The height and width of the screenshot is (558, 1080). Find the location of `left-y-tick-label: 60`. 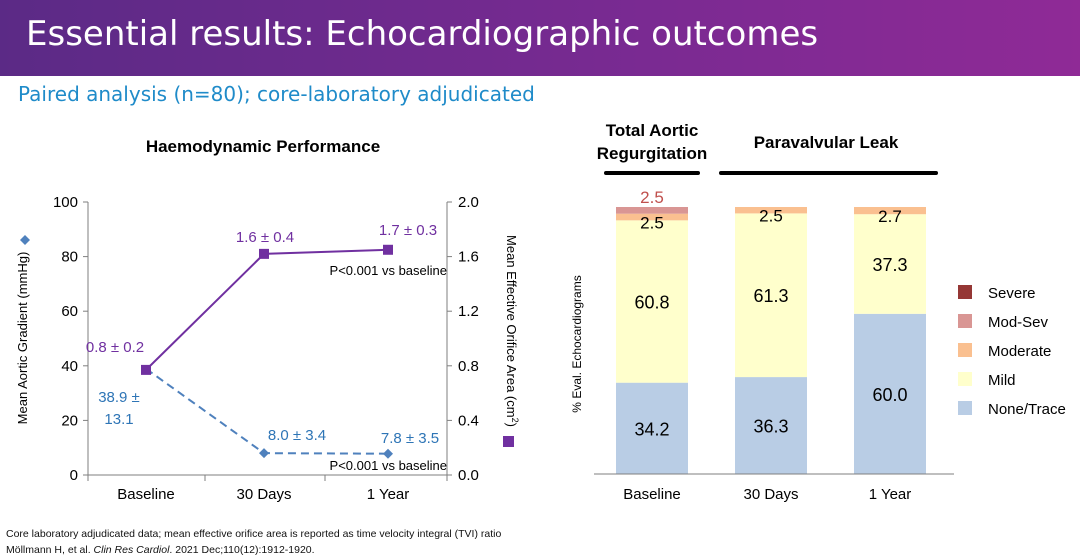

left-y-tick-label: 60 is located at coordinates (69, 311).